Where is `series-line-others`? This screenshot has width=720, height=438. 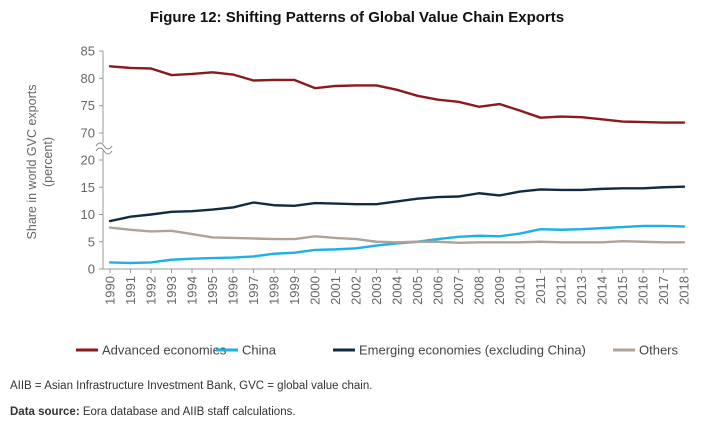 series-line-others is located at coordinates (397, 235).